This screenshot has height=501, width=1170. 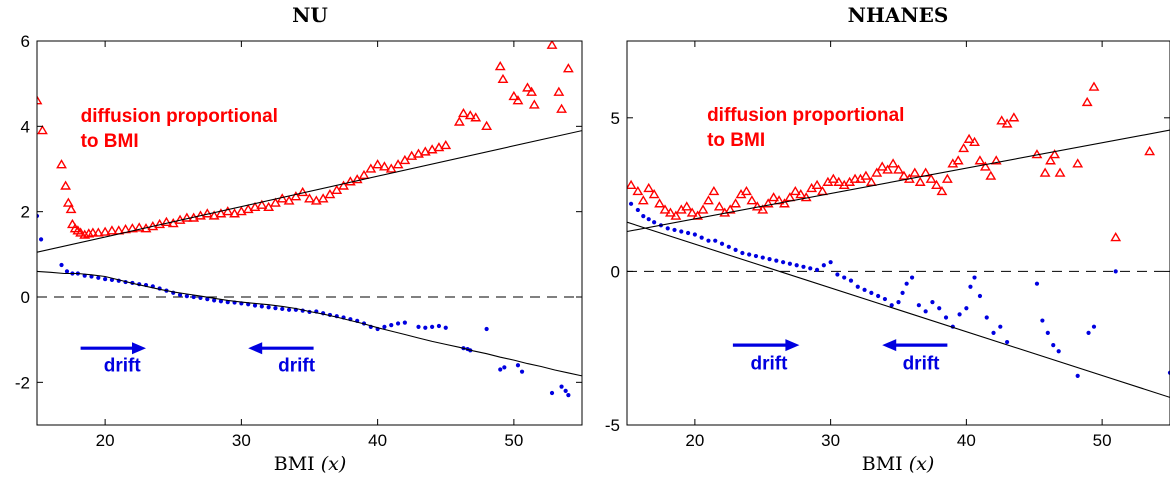 I want to click on chart-title: NHANES, so click(x=898, y=15).